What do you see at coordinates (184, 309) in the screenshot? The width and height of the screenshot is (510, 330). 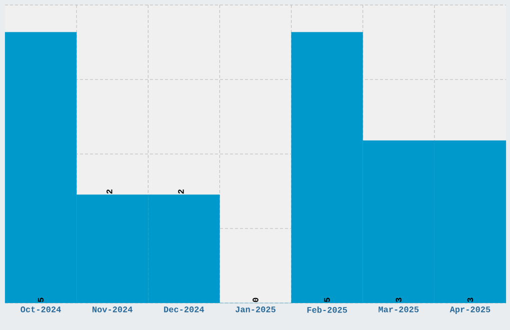 I see `x-tick-label: Dec-2024` at bounding box center [184, 309].